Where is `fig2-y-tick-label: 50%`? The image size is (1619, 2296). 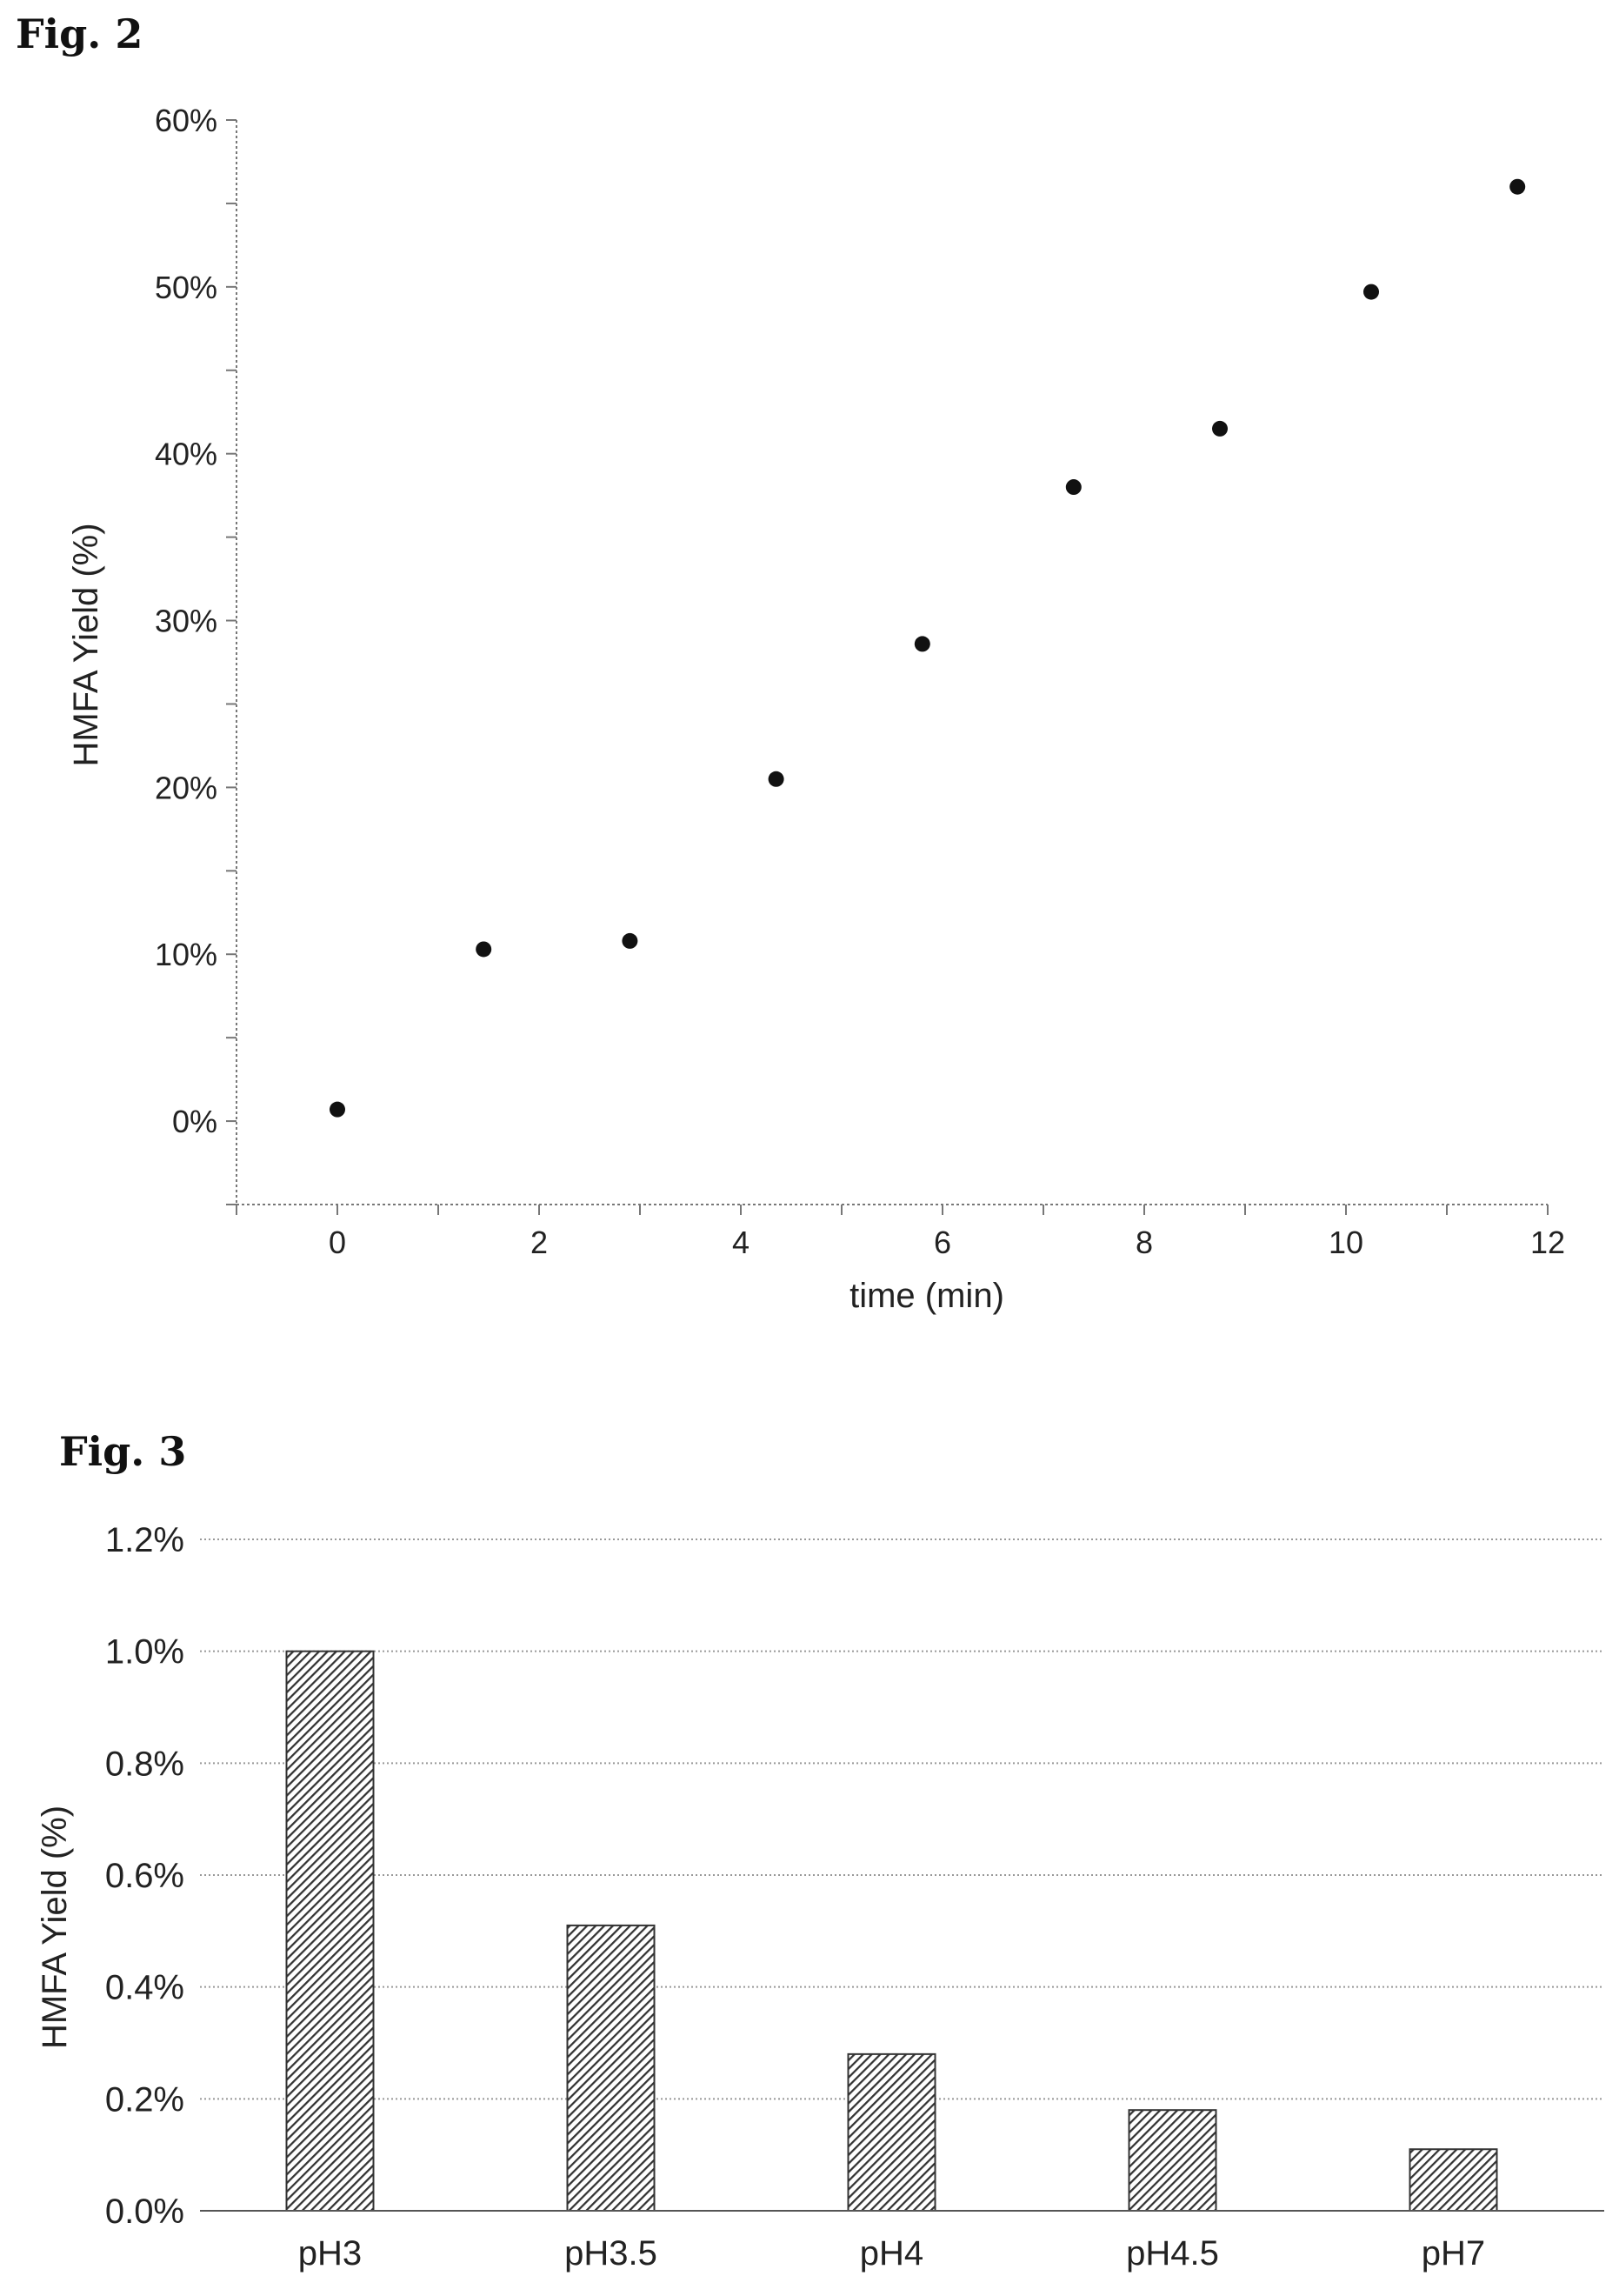 fig2-y-tick-label: 50% is located at coordinates (186, 288).